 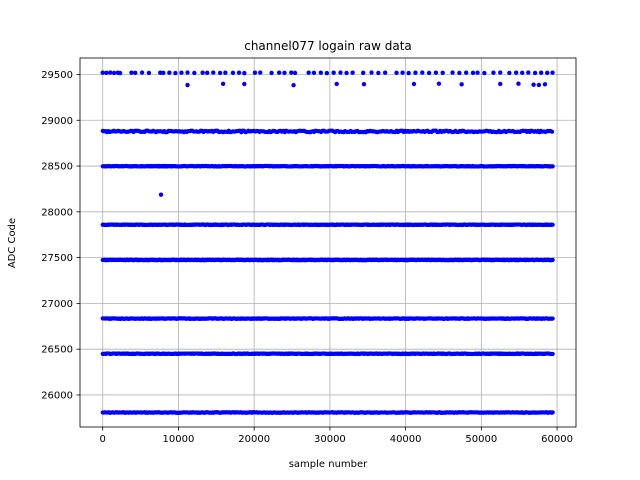 I want to click on y-axis-label: ADC Code, so click(x=12, y=243).